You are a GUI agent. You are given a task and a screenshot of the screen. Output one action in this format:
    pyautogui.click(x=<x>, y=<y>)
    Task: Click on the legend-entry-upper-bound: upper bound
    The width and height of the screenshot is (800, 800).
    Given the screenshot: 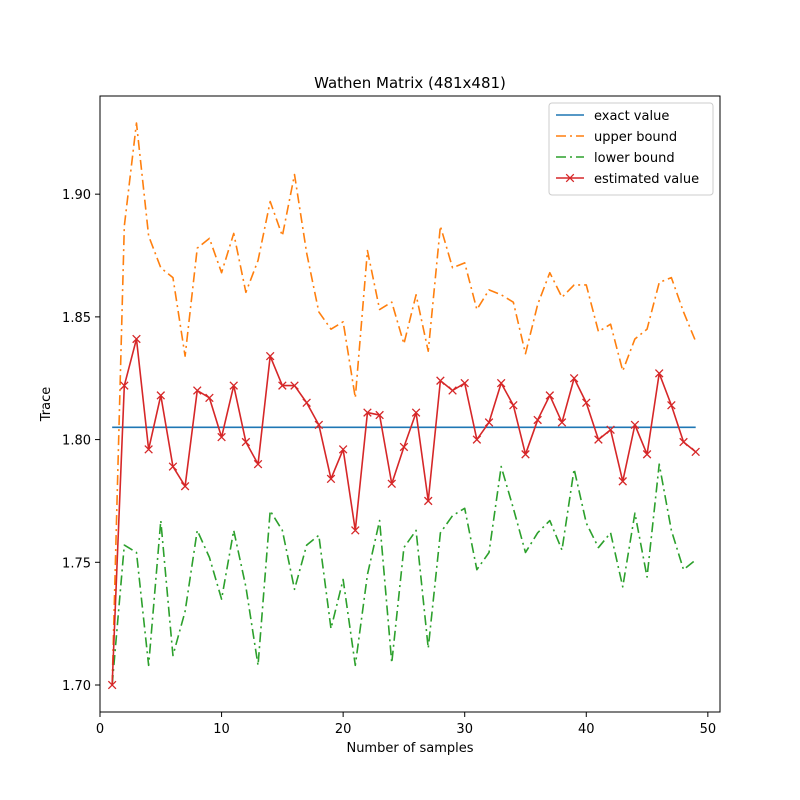 What is the action you would take?
    pyautogui.click(x=635, y=137)
    